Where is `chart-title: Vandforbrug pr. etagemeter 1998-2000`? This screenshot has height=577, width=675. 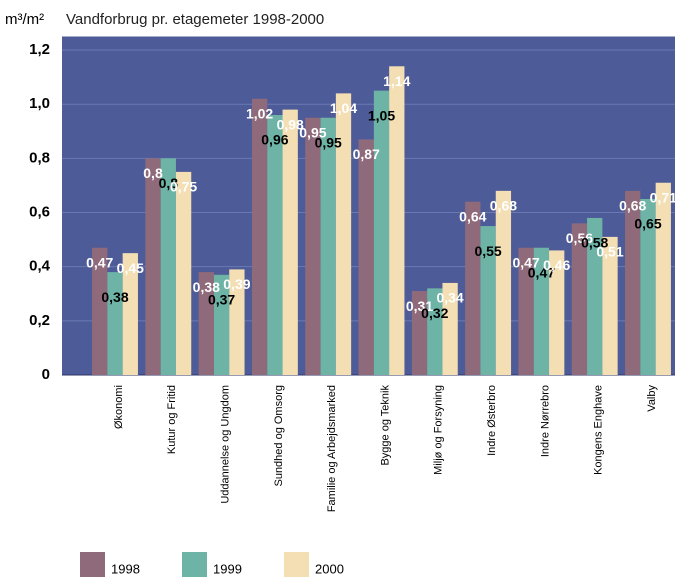
chart-title: Vandforbrug pr. etagemeter 1998-2000 is located at coordinates (195, 19).